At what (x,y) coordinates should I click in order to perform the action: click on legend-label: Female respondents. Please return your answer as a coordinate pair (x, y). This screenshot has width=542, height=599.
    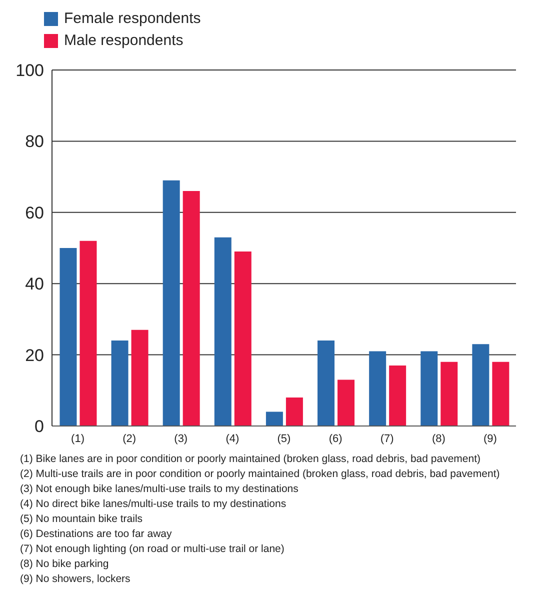
    Looking at the image, I should click on (132, 19).